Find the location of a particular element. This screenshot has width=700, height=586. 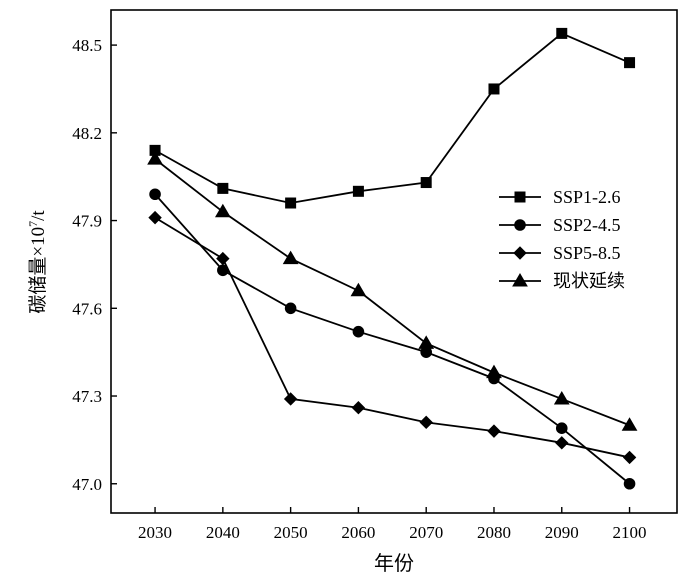

legend-item: SSP2-4.5 is located at coordinates (560, 225).